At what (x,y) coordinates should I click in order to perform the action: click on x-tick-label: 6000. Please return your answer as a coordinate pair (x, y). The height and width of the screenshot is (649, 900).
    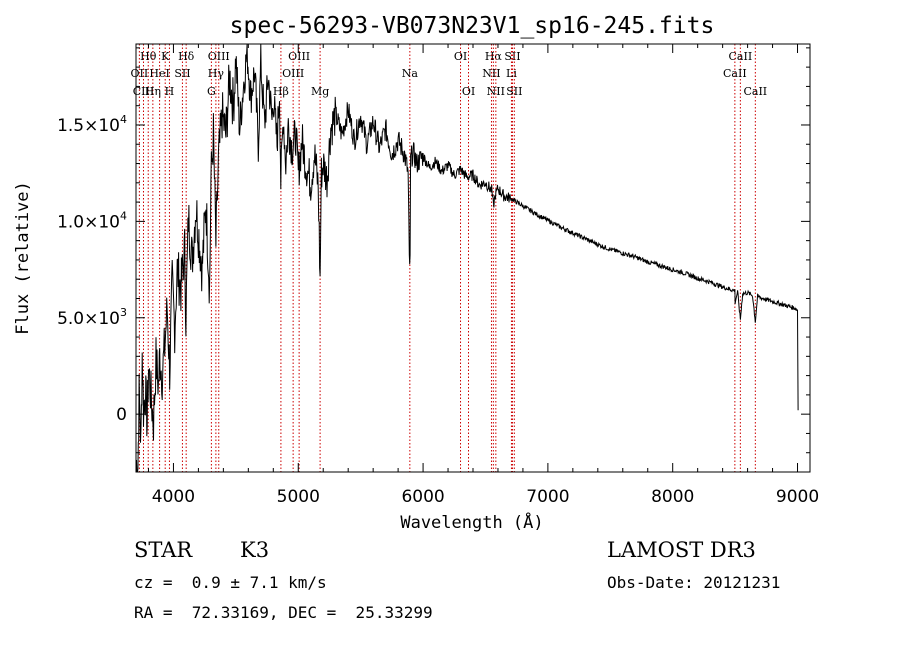
    Looking at the image, I should click on (422, 497).